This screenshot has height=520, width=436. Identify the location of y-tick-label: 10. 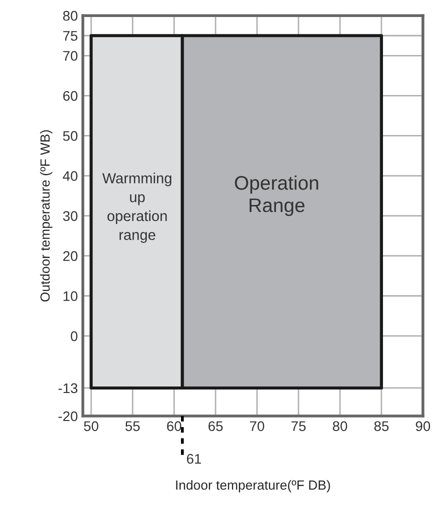
(71, 296).